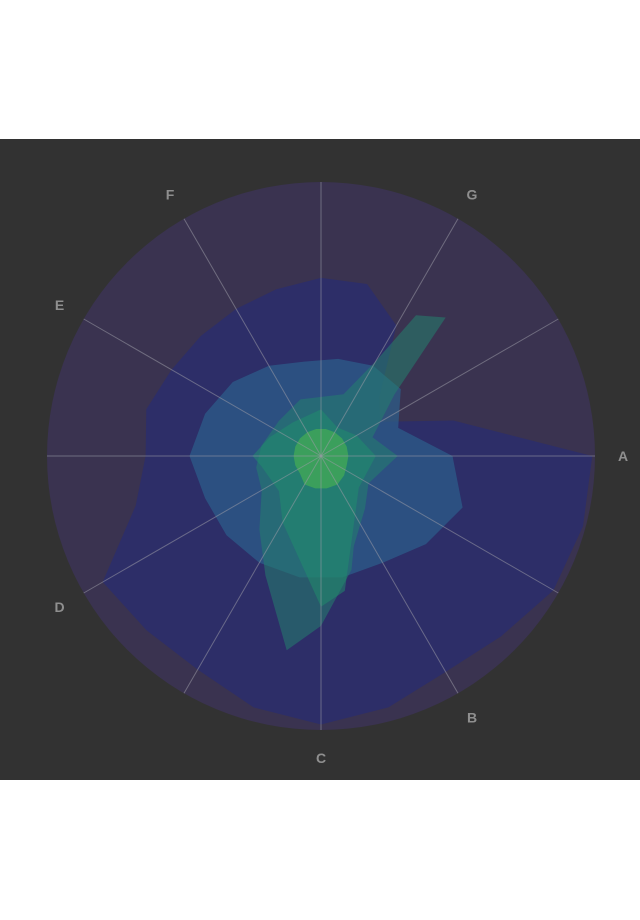  Describe the element at coordinates (59, 607) in the screenshot. I see `axis-label-d: D` at that location.